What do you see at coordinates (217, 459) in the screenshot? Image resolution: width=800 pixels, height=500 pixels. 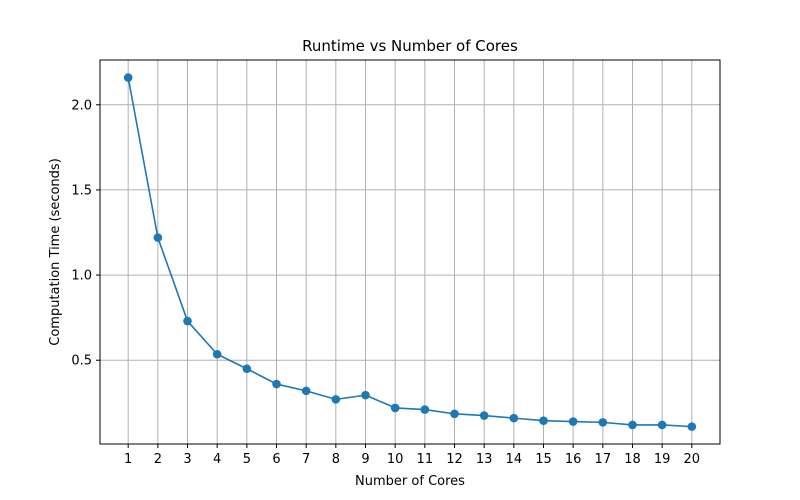 I see `x-tick-label: 4` at bounding box center [217, 459].